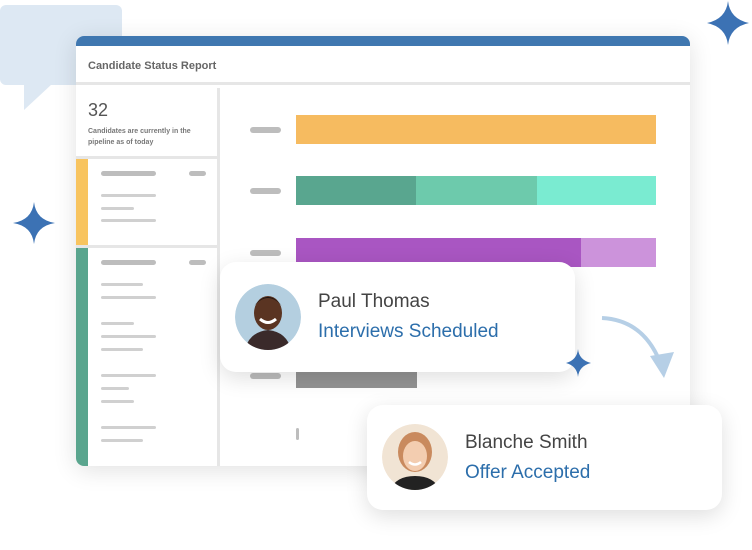 The image size is (752, 550). Describe the element at coordinates (152, 66) in the screenshot. I see `report-title: Candidate Status Report` at that location.